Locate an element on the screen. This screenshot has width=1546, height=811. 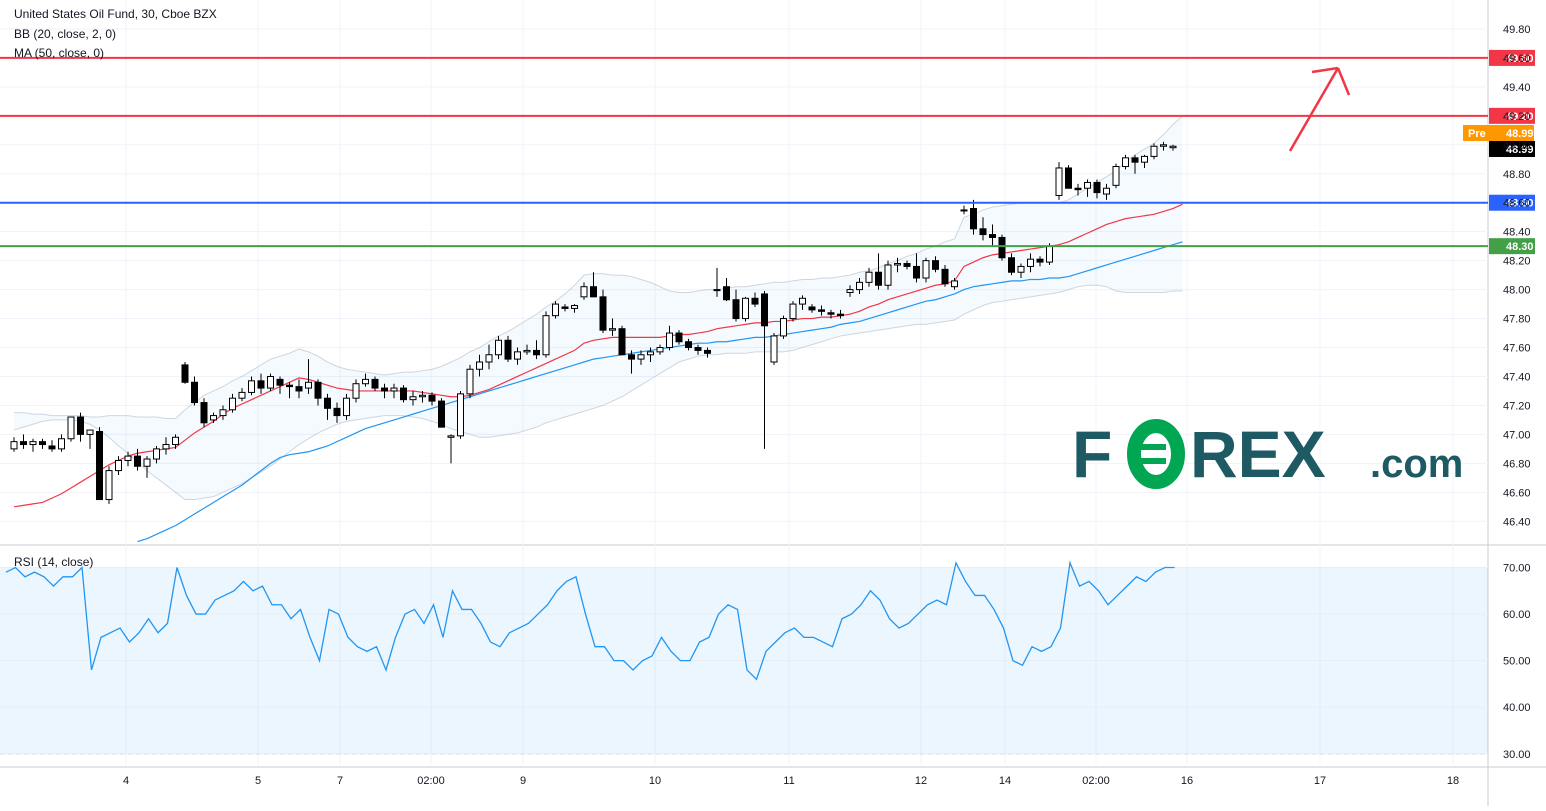
y-tick-label: 49.00 is located at coordinates (1517, 146).